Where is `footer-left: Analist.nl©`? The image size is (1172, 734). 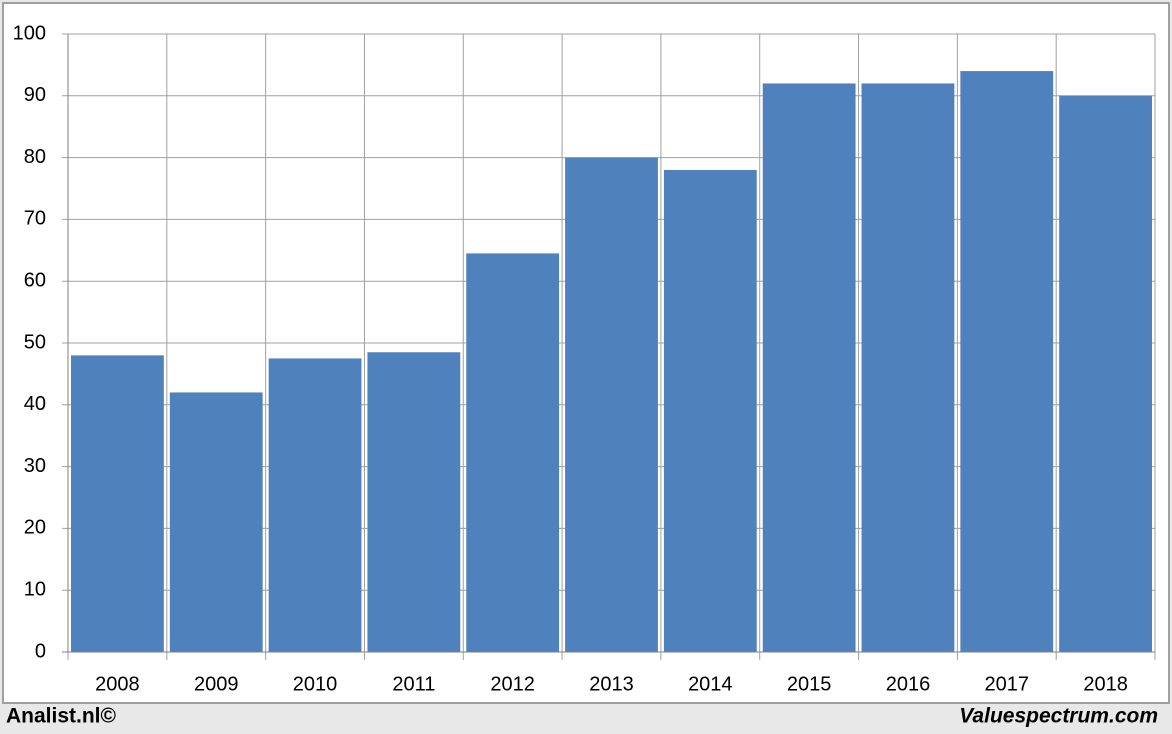
footer-left: Analist.nl© is located at coordinates (61, 716).